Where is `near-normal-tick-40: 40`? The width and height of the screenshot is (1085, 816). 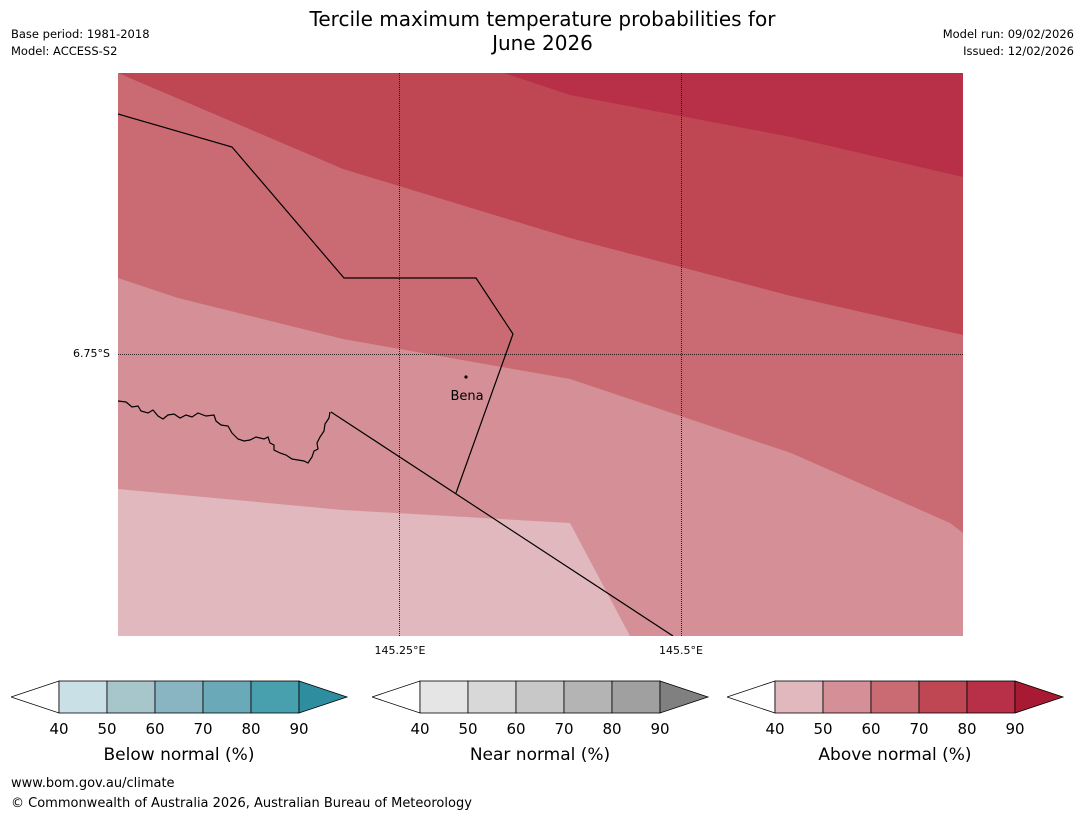 near-normal-tick-40: 40 is located at coordinates (420, 729).